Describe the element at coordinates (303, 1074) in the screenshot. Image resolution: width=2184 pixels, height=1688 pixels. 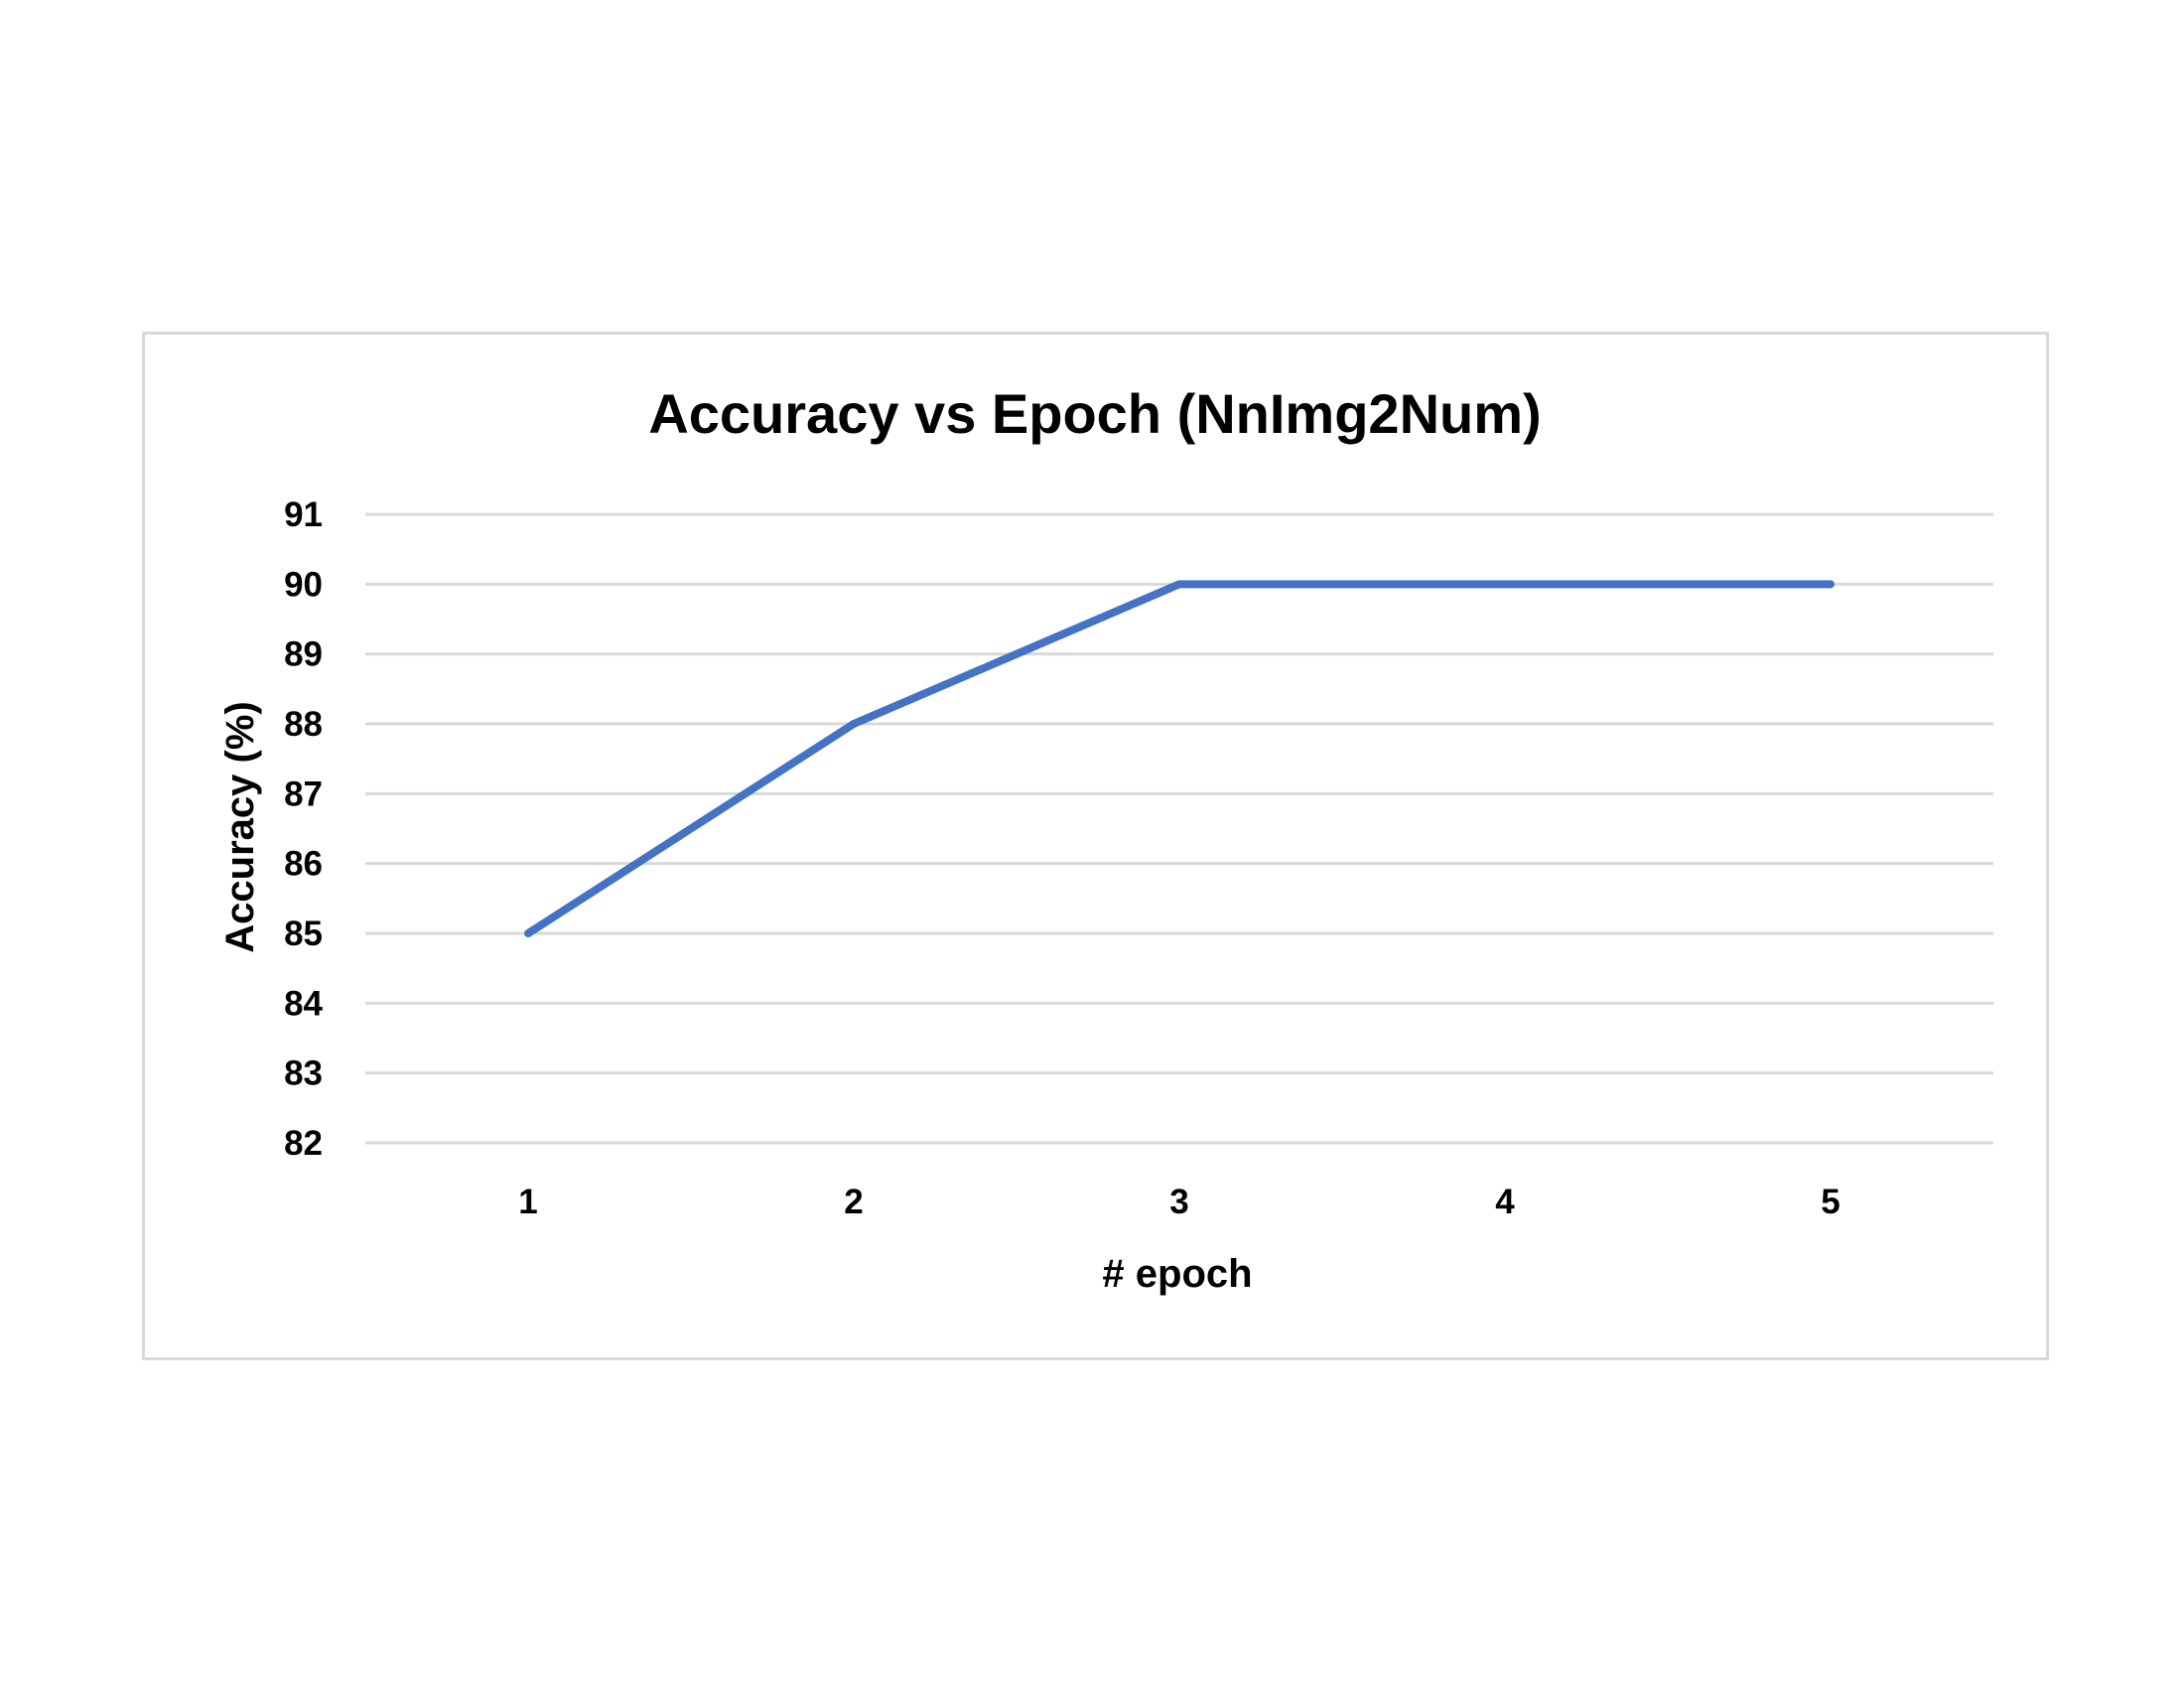
I see `y-tick-label: 83` at that location.